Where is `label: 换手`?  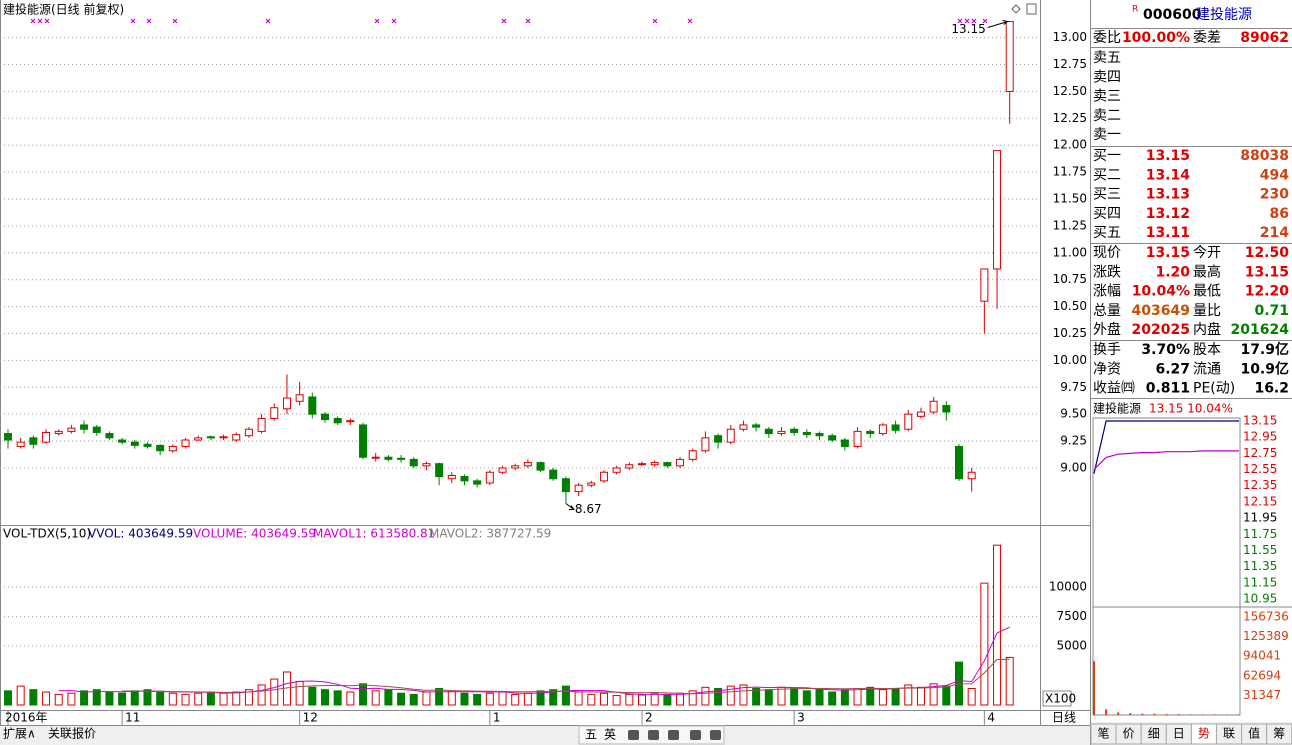 label: 换手 is located at coordinates (1107, 349).